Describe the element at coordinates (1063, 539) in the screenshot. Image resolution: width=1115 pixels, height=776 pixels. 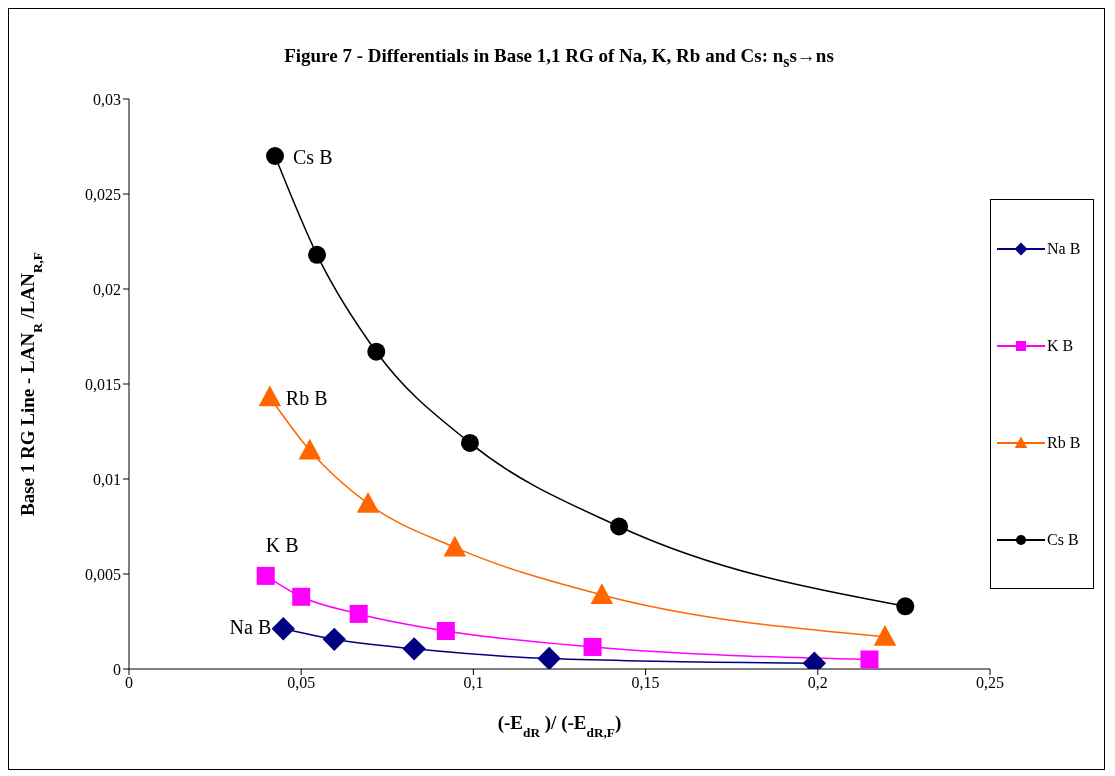
I see `legend-label: Cs B` at that location.